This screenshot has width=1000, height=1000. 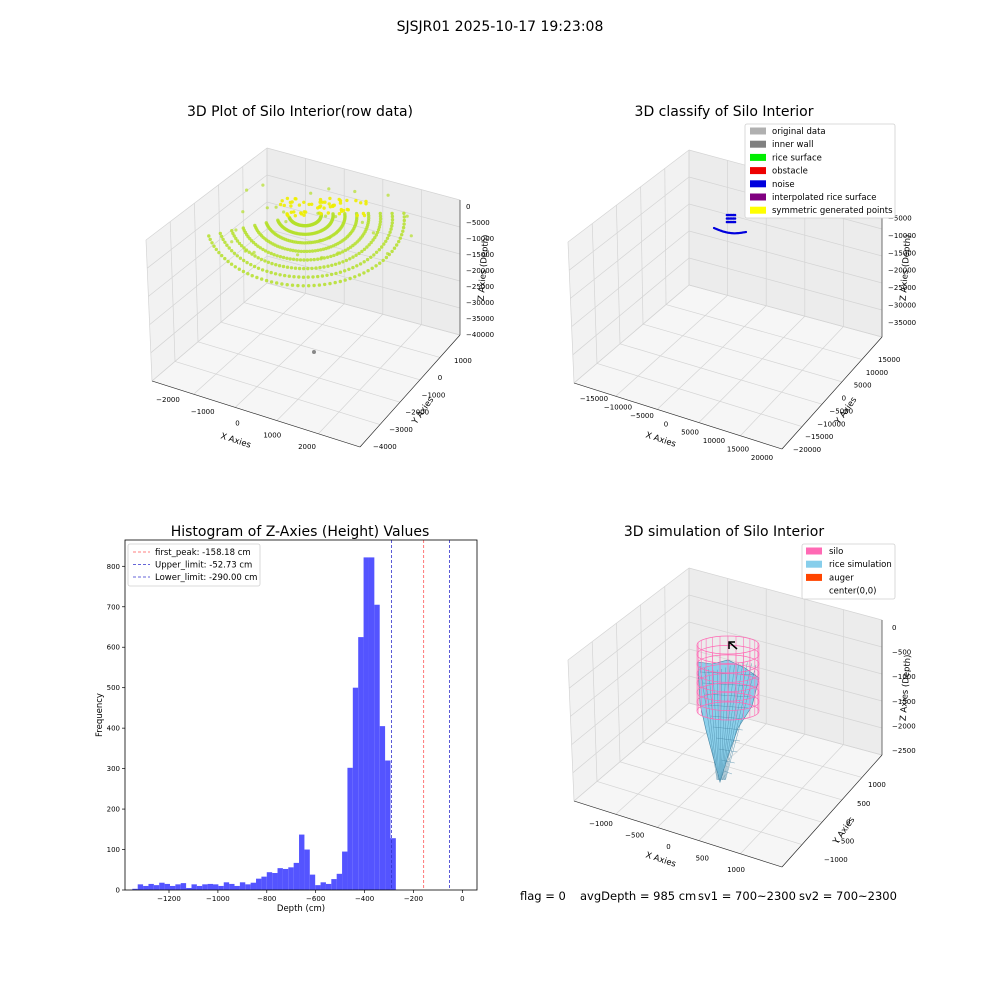 What do you see at coordinates (678, 834) in the screenshot?
I see `simulation-box-axis-line` at bounding box center [678, 834].